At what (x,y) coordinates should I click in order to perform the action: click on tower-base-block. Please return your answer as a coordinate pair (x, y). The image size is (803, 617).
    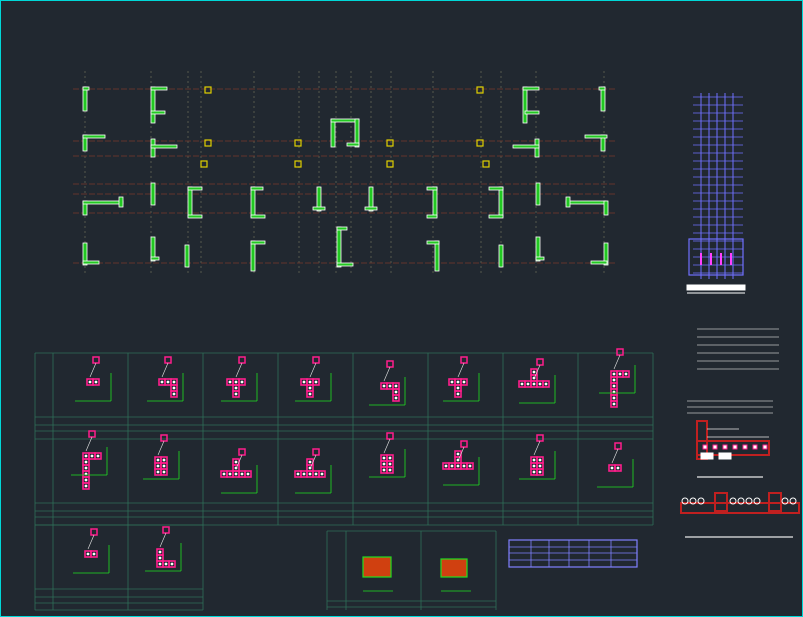
    Looking at the image, I should click on (716, 257).